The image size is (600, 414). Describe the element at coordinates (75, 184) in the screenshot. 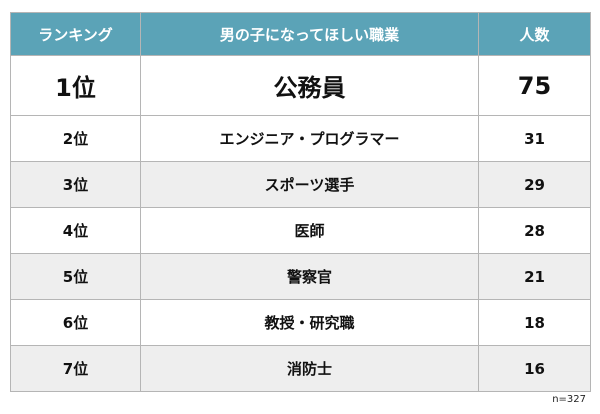

I see `rank-cell: 3位` at that location.